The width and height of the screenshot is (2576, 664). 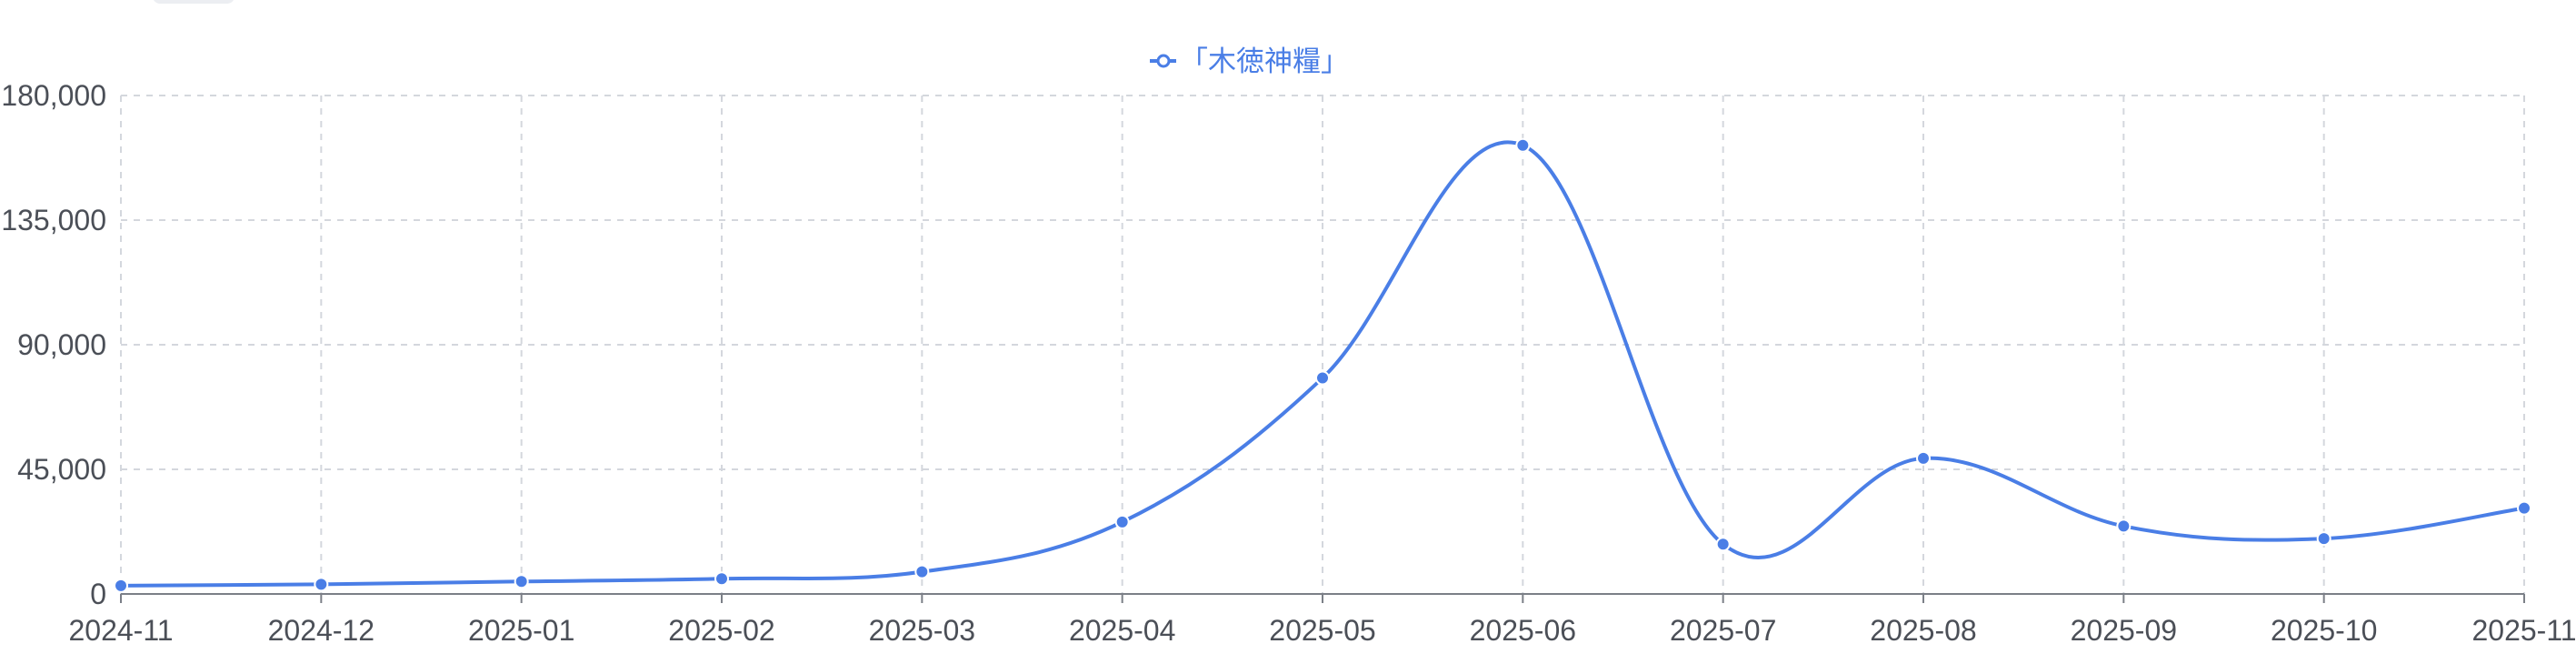 What do you see at coordinates (61, 344) in the screenshot?
I see `y-tick-label: 90,000` at bounding box center [61, 344].